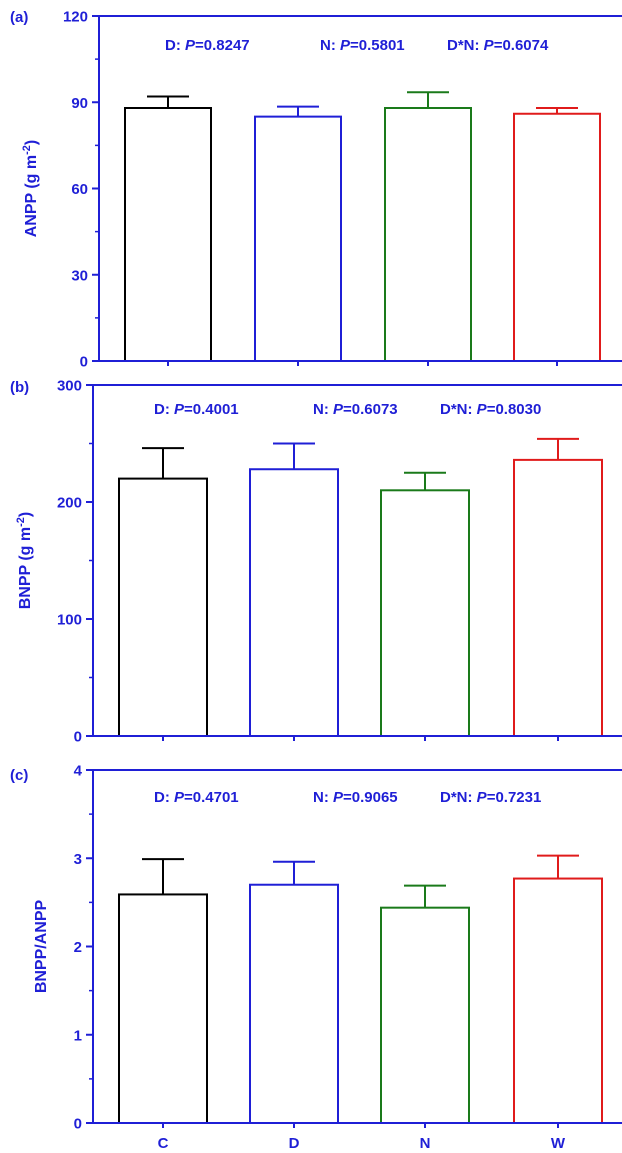 Image resolution: width=622 pixels, height=1153 pixels. What do you see at coordinates (19, 17) in the screenshot?
I see `panel-label: (a)` at bounding box center [19, 17].